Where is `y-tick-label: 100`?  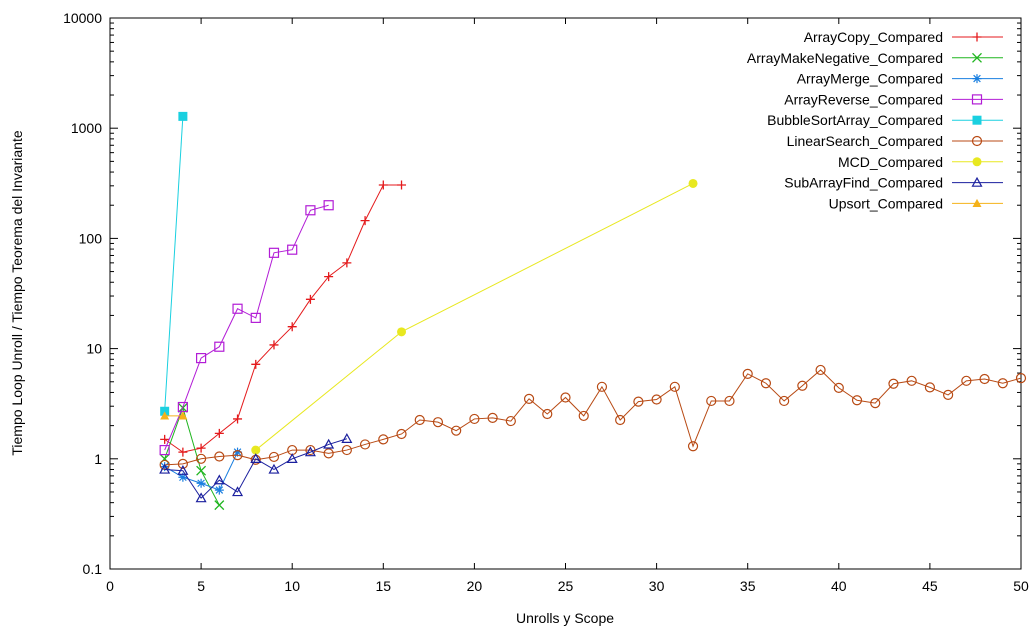
y-tick-label: 100 is located at coordinates (91, 238).